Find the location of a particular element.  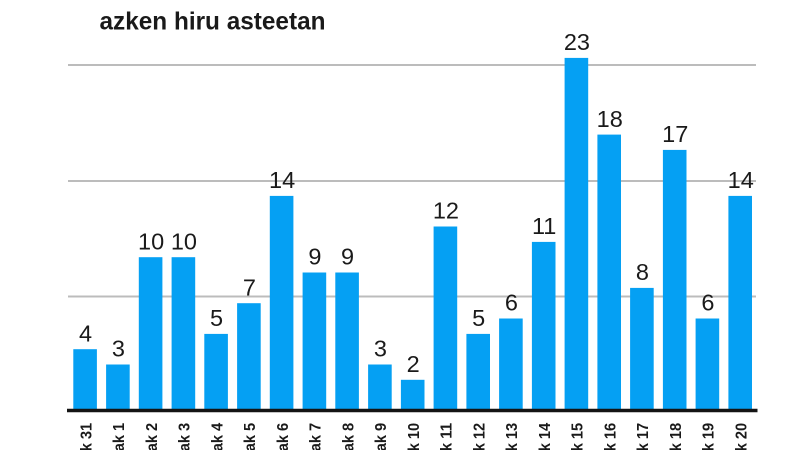

svg-text: 18 is located at coordinates (610, 119).